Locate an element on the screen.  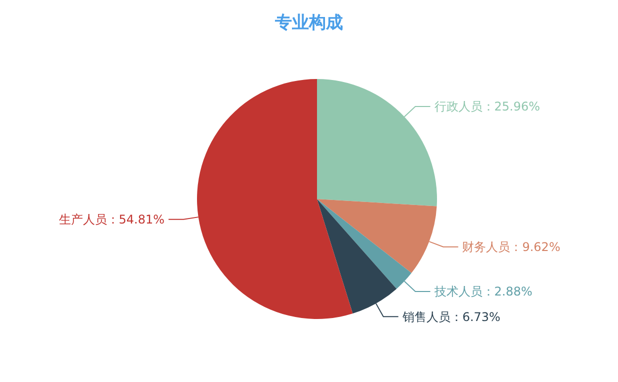
slice-label: 生产人员：54.81% is located at coordinates (111, 219).